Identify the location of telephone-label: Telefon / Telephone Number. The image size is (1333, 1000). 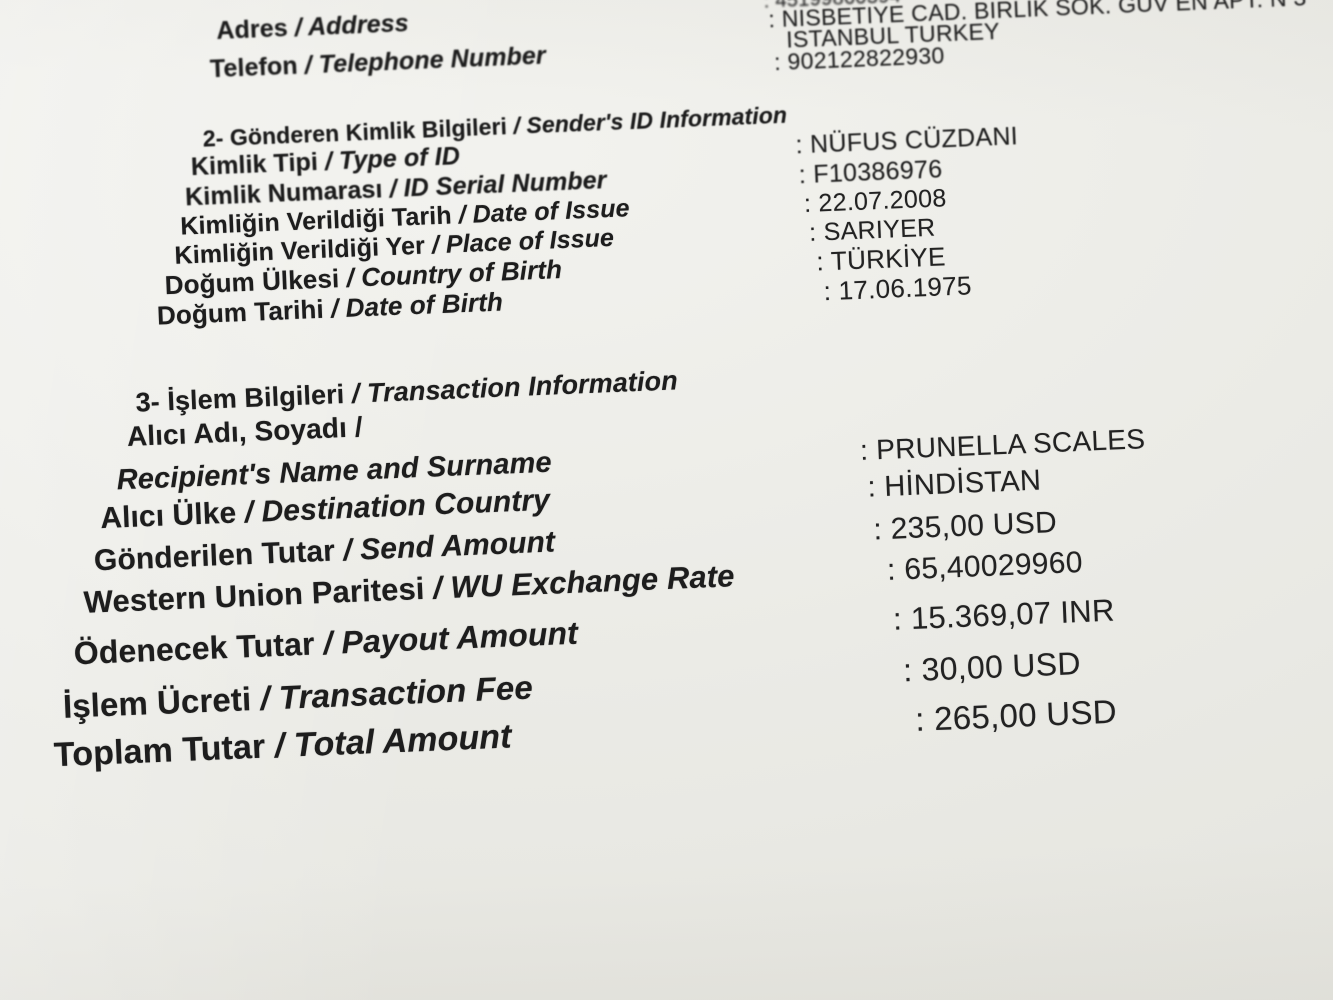
(378, 62).